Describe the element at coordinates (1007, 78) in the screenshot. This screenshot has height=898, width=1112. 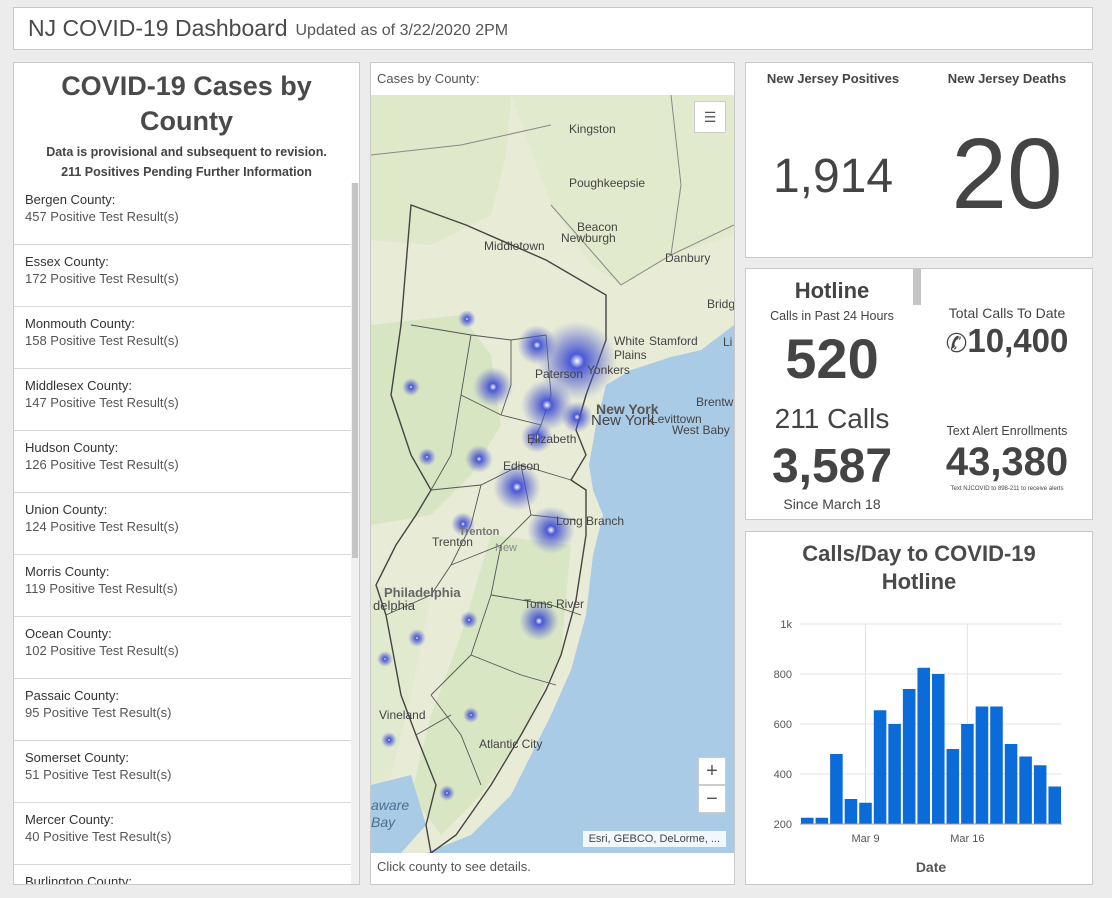
I see `deaths-label: New Jersey Deaths` at that location.